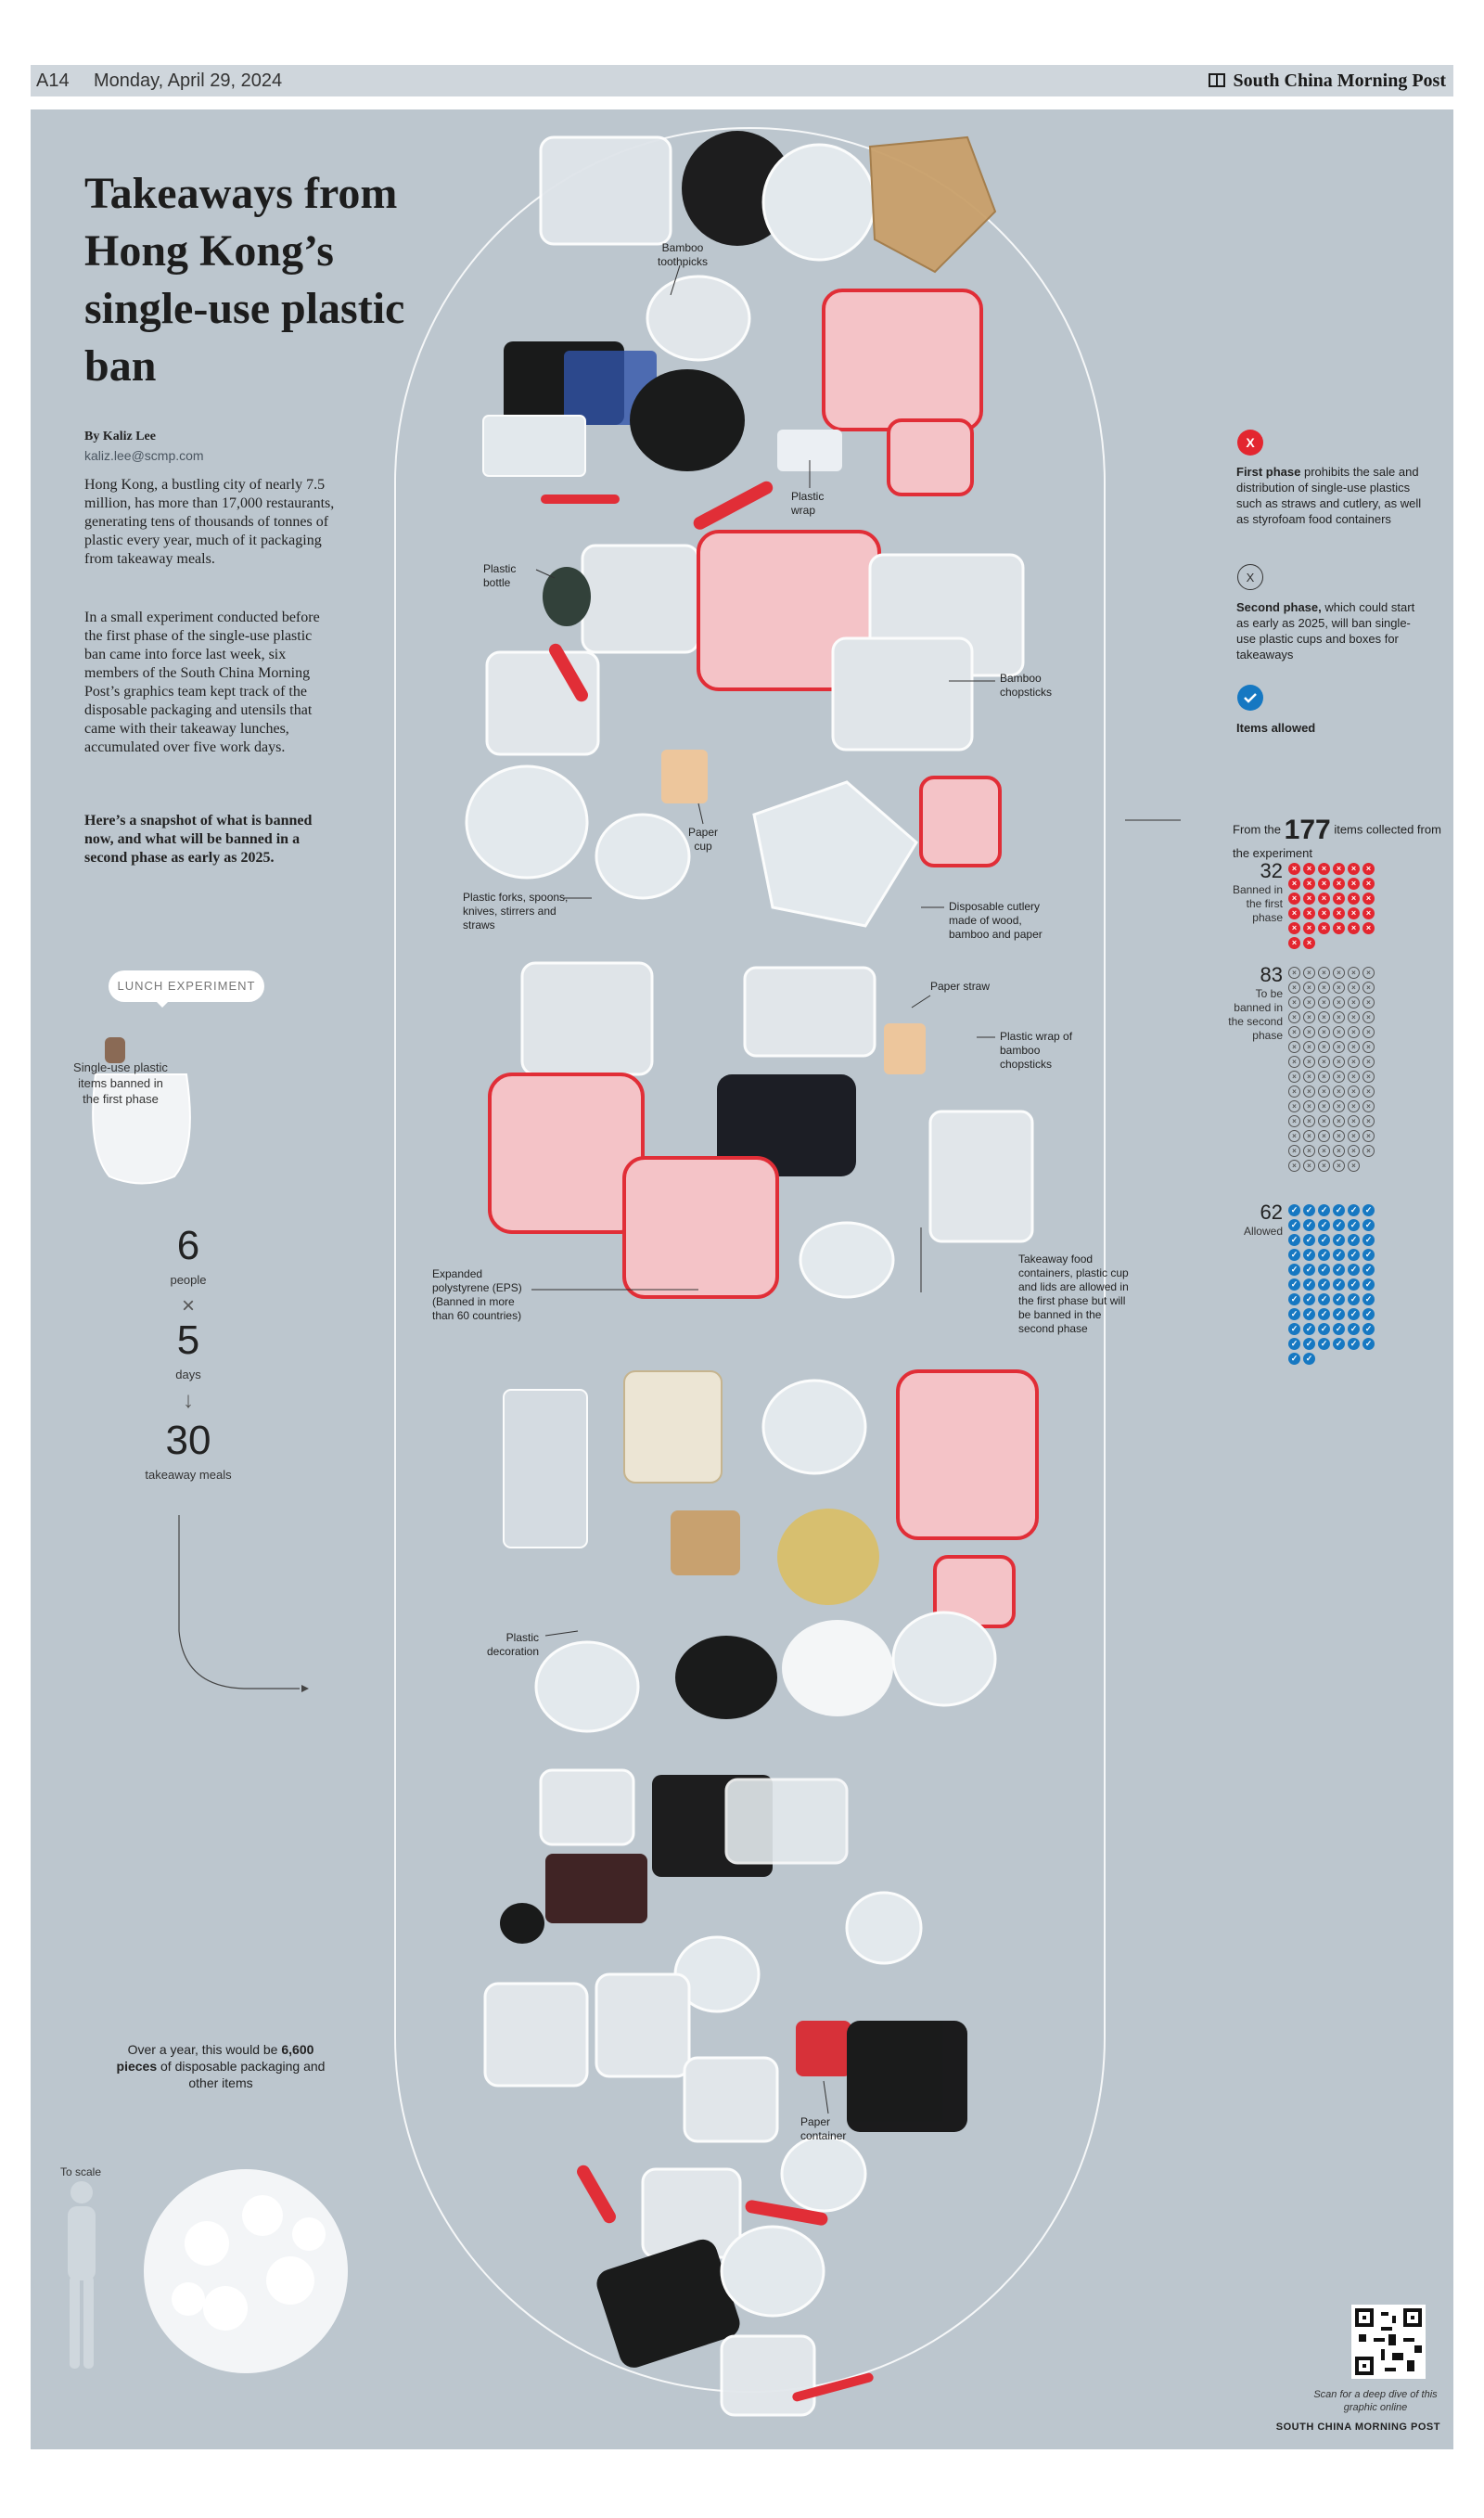  What do you see at coordinates (808, 503) in the screenshot?
I see `anno-plastic-wrap: Plastic wrap` at bounding box center [808, 503].